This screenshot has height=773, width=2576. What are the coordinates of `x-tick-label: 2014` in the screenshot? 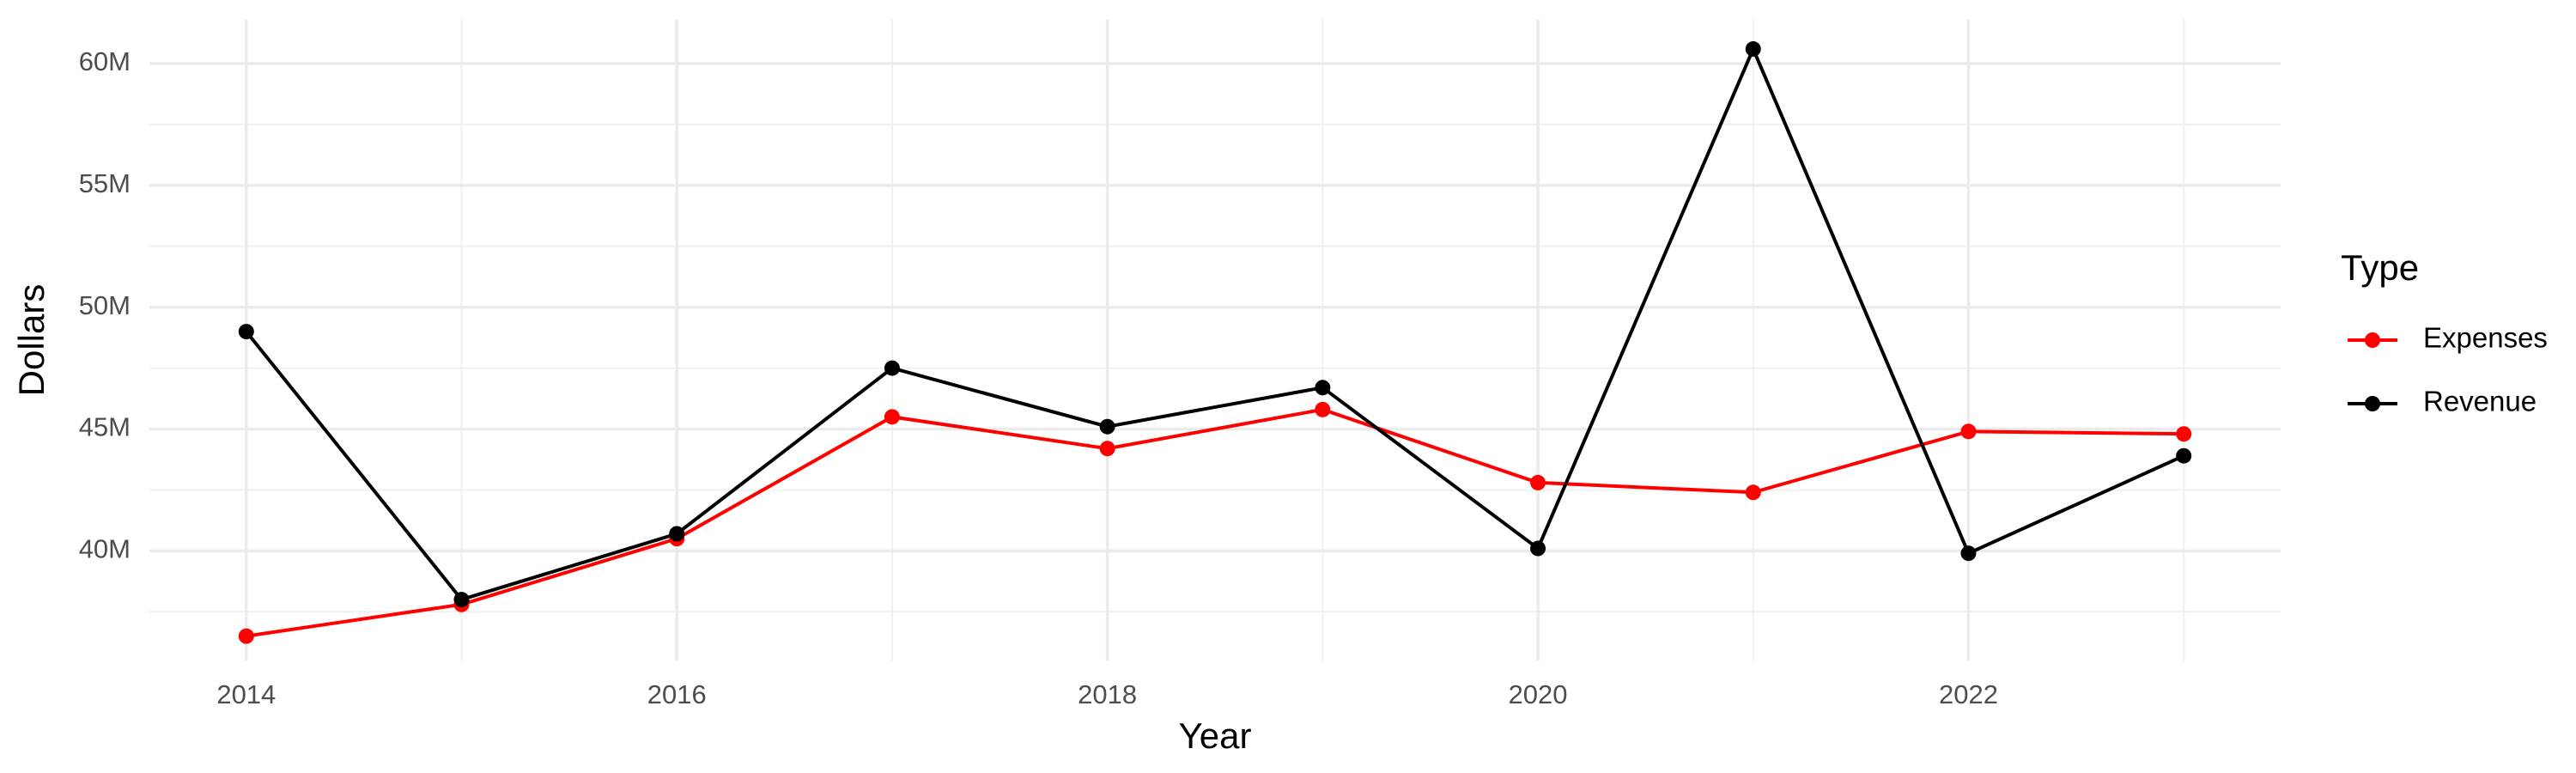 It's located at (246, 694).